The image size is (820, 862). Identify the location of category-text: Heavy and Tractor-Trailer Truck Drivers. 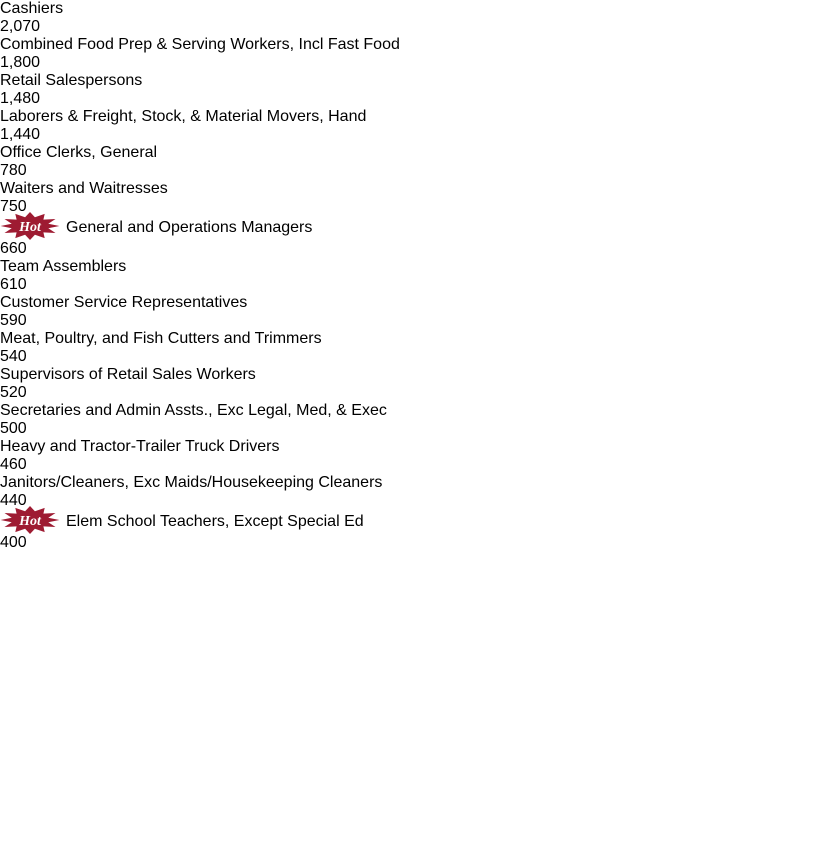
(140, 446).